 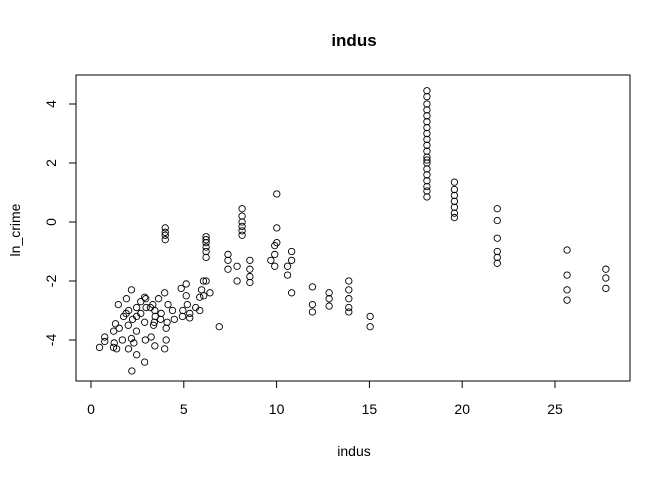 I want to click on x-axis-label: indus, so click(x=353, y=451).